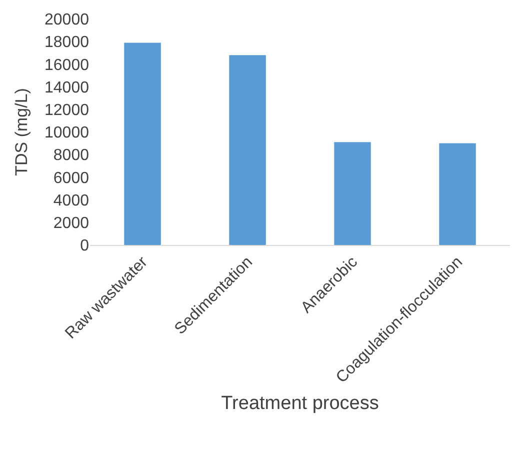 This screenshot has height=455, width=530. What do you see at coordinates (71, 178) in the screenshot?
I see `y-tick-label: 6000` at bounding box center [71, 178].